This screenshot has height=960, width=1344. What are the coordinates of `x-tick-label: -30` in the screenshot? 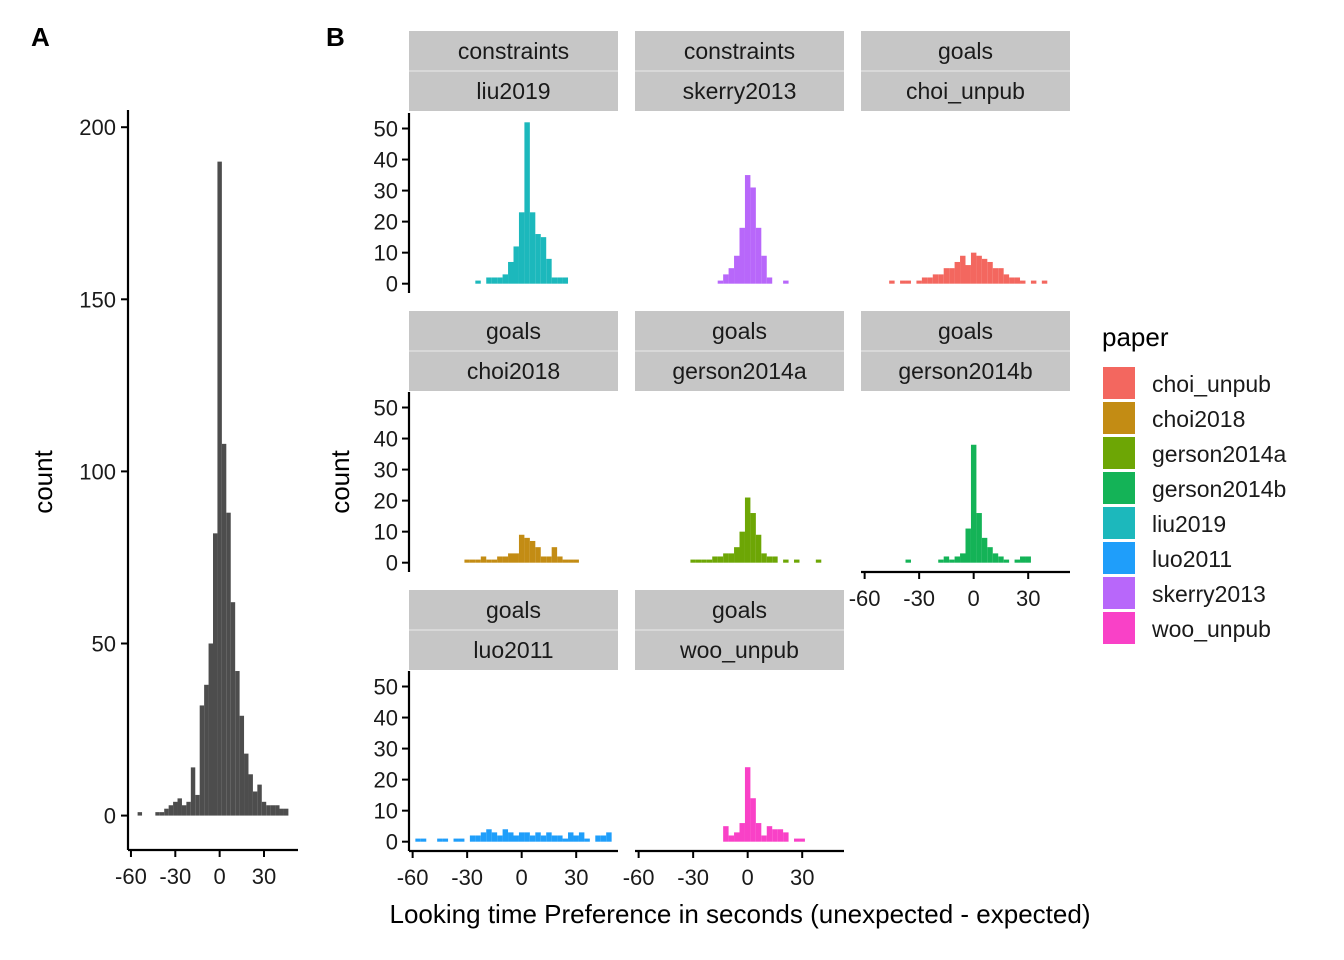 It's located at (919, 598).